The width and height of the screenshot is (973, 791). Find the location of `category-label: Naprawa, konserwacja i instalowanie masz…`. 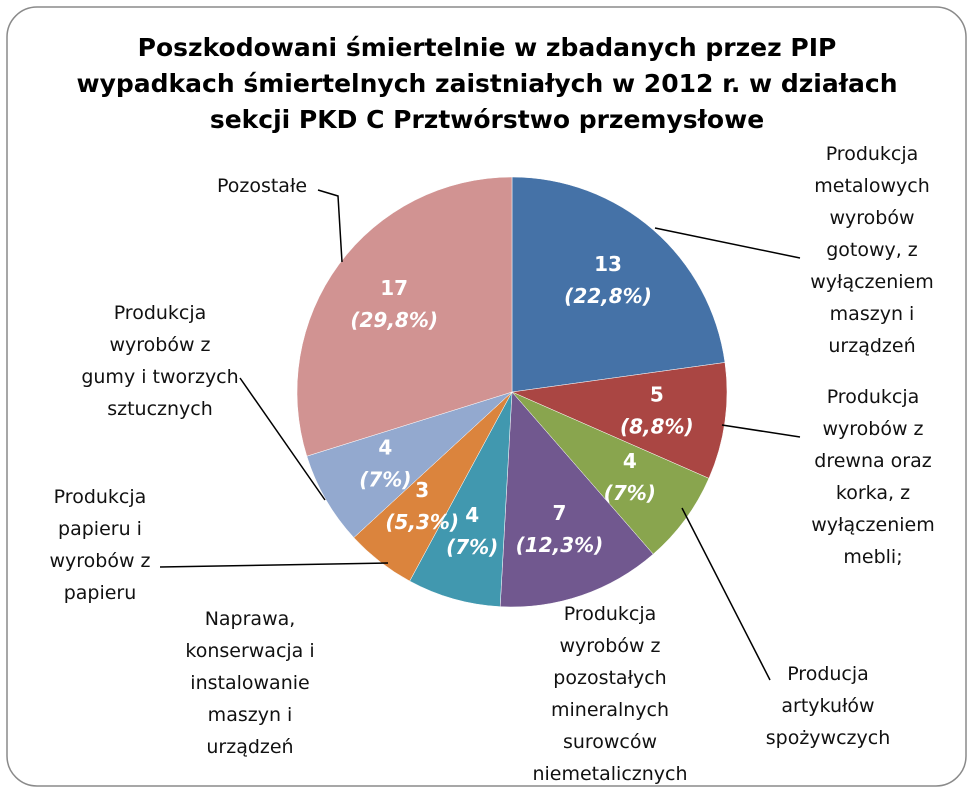

category-label: Naprawa, konserwacja i instalowanie masz… is located at coordinates (250, 683).